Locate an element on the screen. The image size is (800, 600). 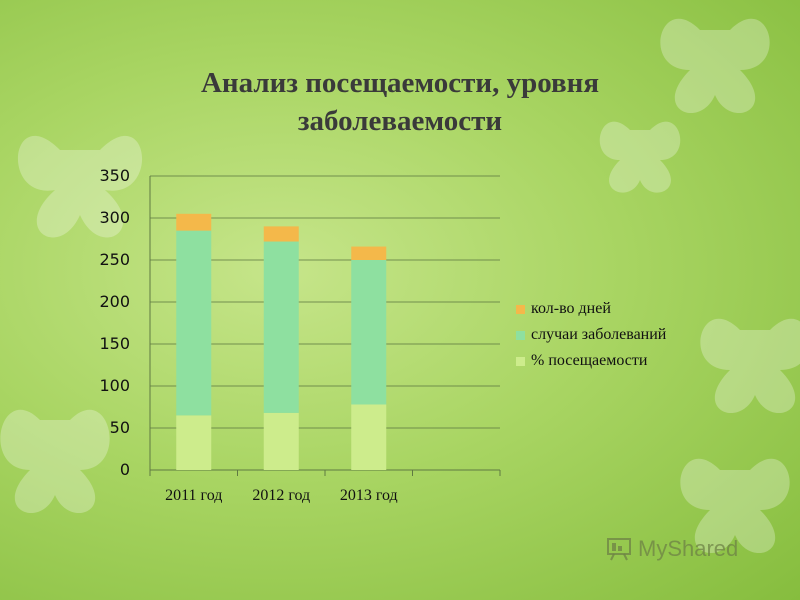
legend-swatch-days is located at coordinates (520, 309).